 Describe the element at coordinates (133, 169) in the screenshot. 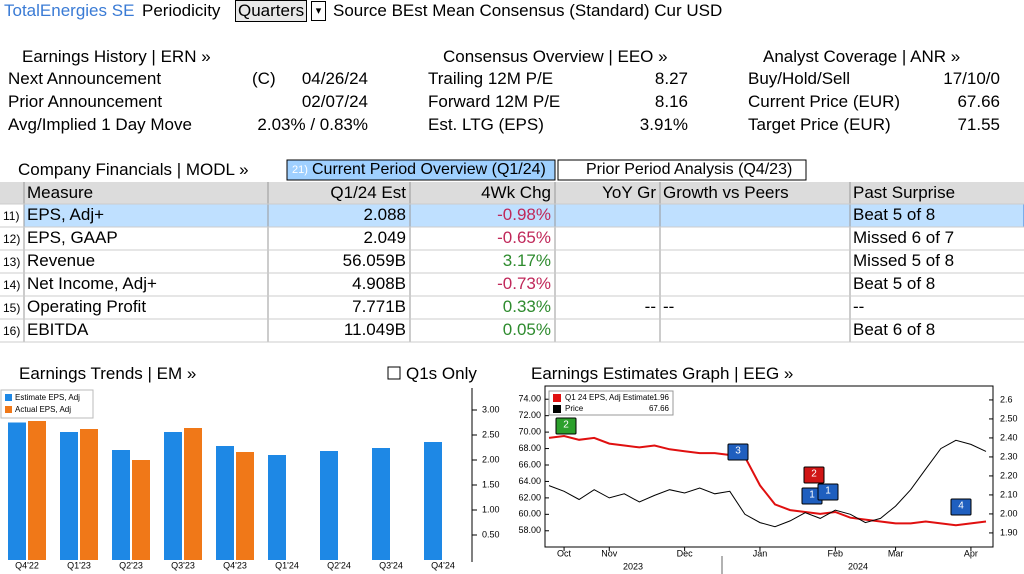

I see `section-title: Company Financials | MODL »` at that location.